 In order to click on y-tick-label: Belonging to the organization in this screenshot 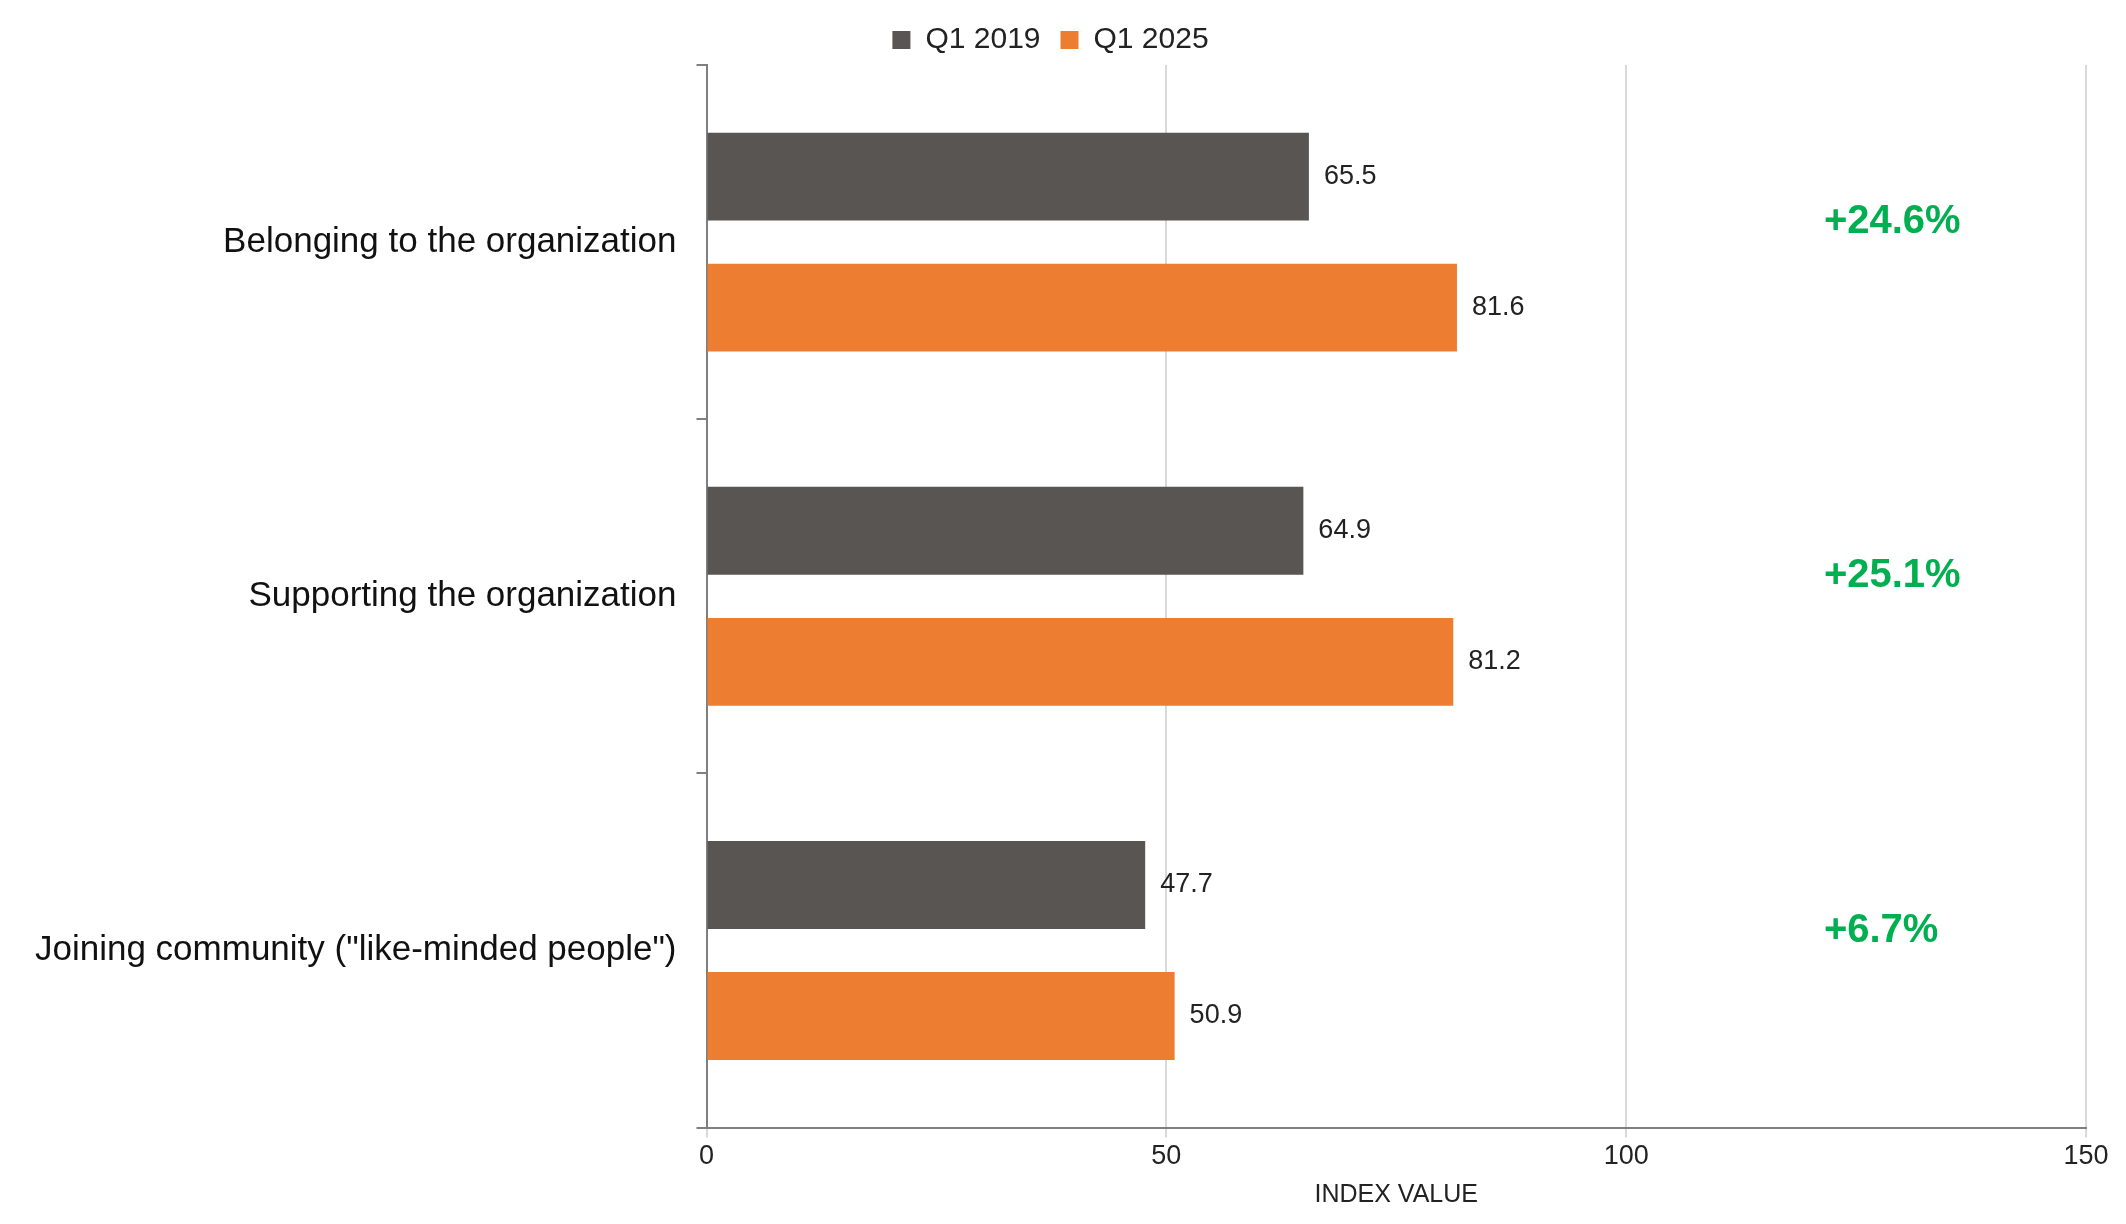, I will do `click(450, 239)`.